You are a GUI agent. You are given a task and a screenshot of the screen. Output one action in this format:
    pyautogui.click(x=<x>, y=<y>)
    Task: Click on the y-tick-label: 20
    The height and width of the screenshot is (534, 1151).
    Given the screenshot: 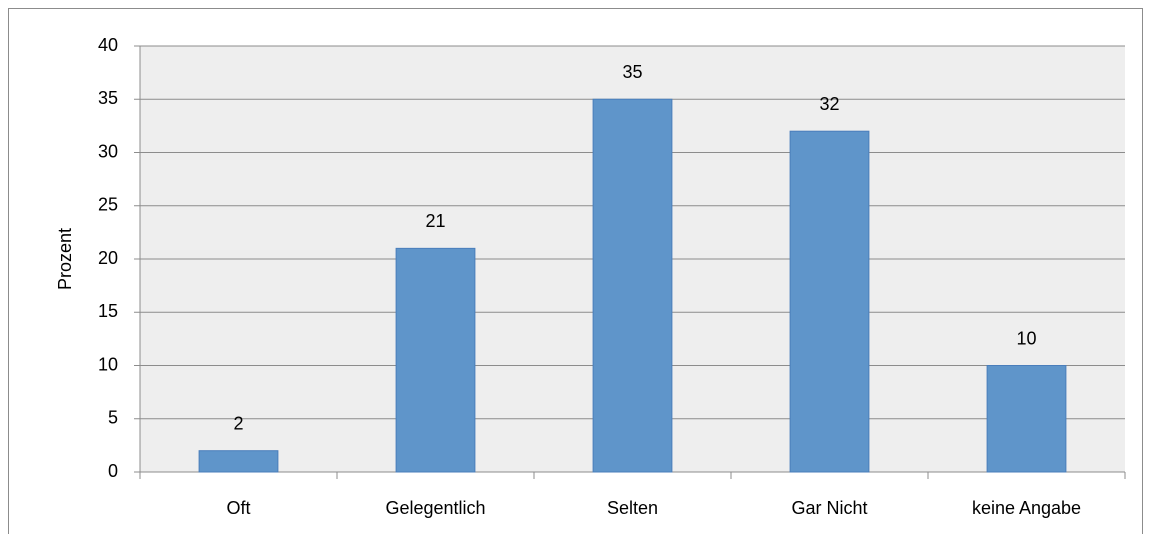 What is the action you would take?
    pyautogui.click(x=108, y=258)
    